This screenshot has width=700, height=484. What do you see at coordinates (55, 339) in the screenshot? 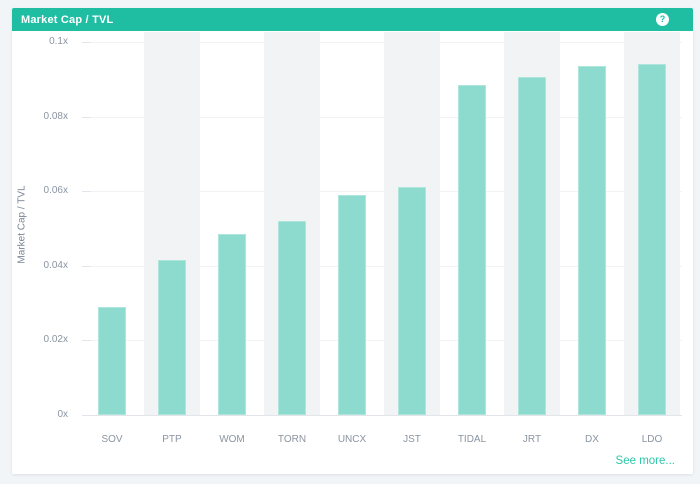
I see `y-axis-label-0.02x: 0.02x` at bounding box center [55, 339].